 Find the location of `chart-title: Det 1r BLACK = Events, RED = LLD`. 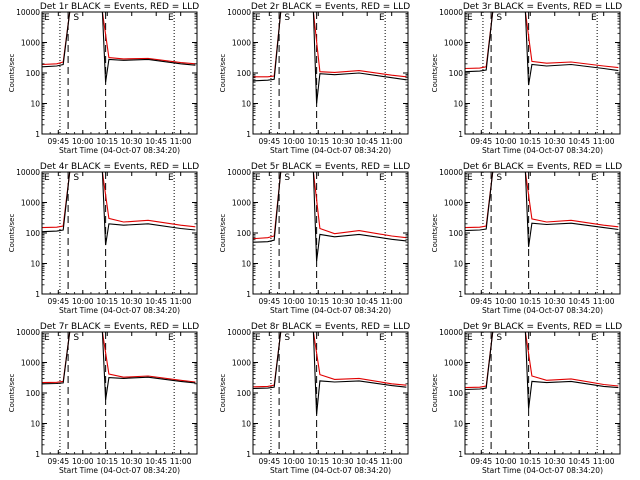

chart-title: Det 1r BLACK = Events, RED = LLD is located at coordinates (119, 7).